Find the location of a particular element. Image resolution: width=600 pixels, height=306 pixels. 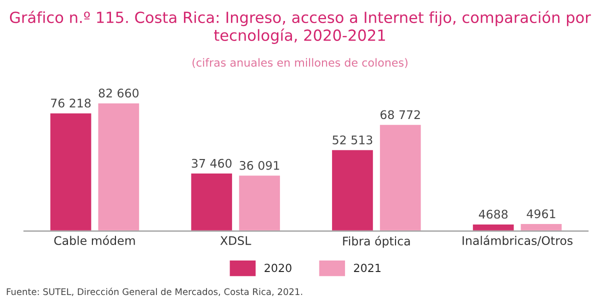

data-label: 52 513 is located at coordinates (352, 139).